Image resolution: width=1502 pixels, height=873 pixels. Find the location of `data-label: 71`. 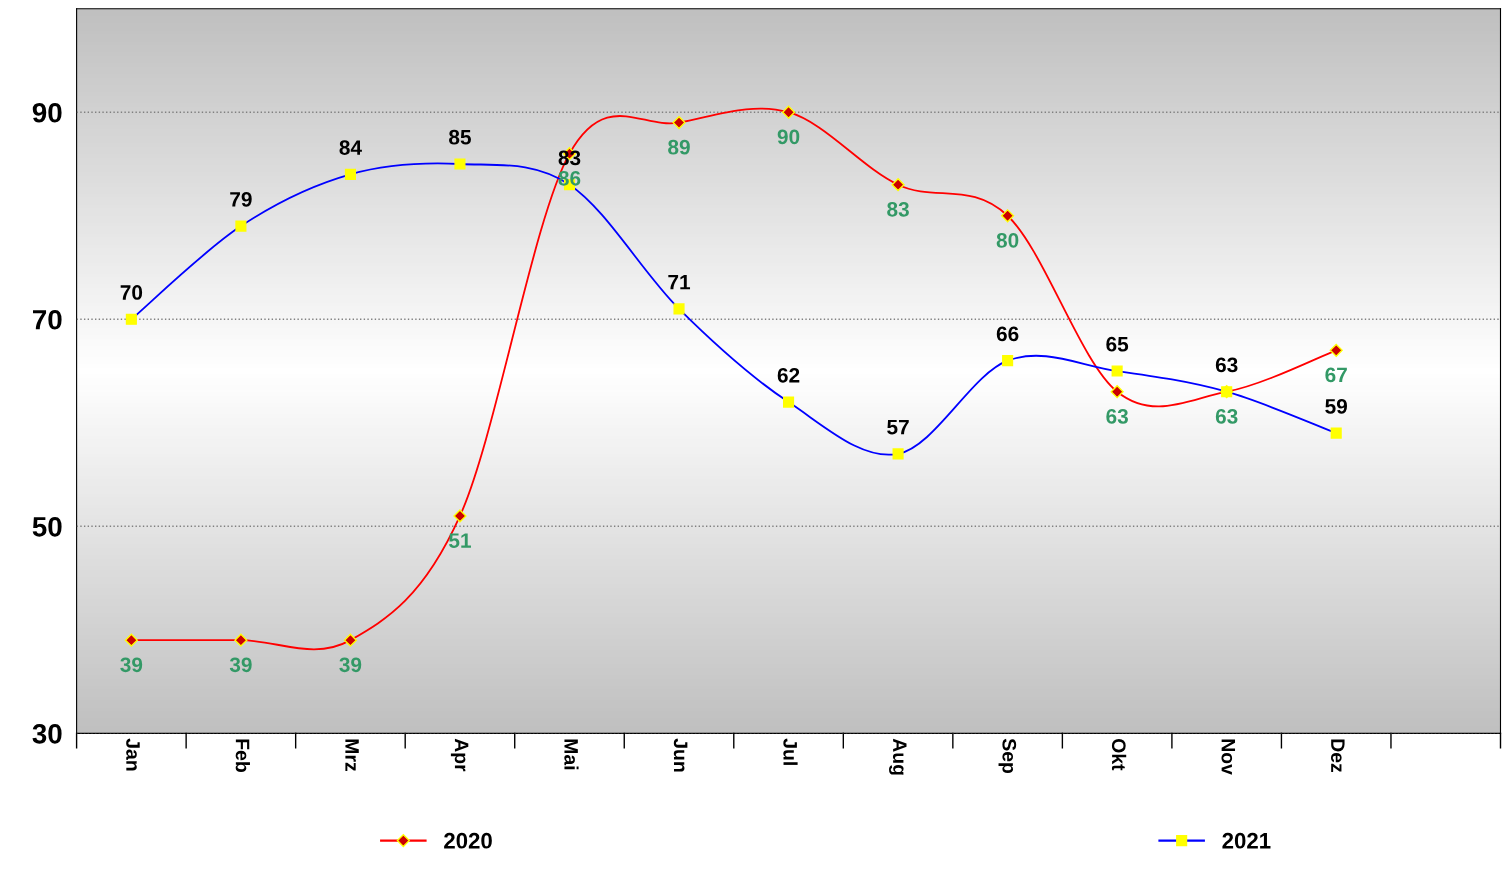

data-label: 71 is located at coordinates (679, 282).